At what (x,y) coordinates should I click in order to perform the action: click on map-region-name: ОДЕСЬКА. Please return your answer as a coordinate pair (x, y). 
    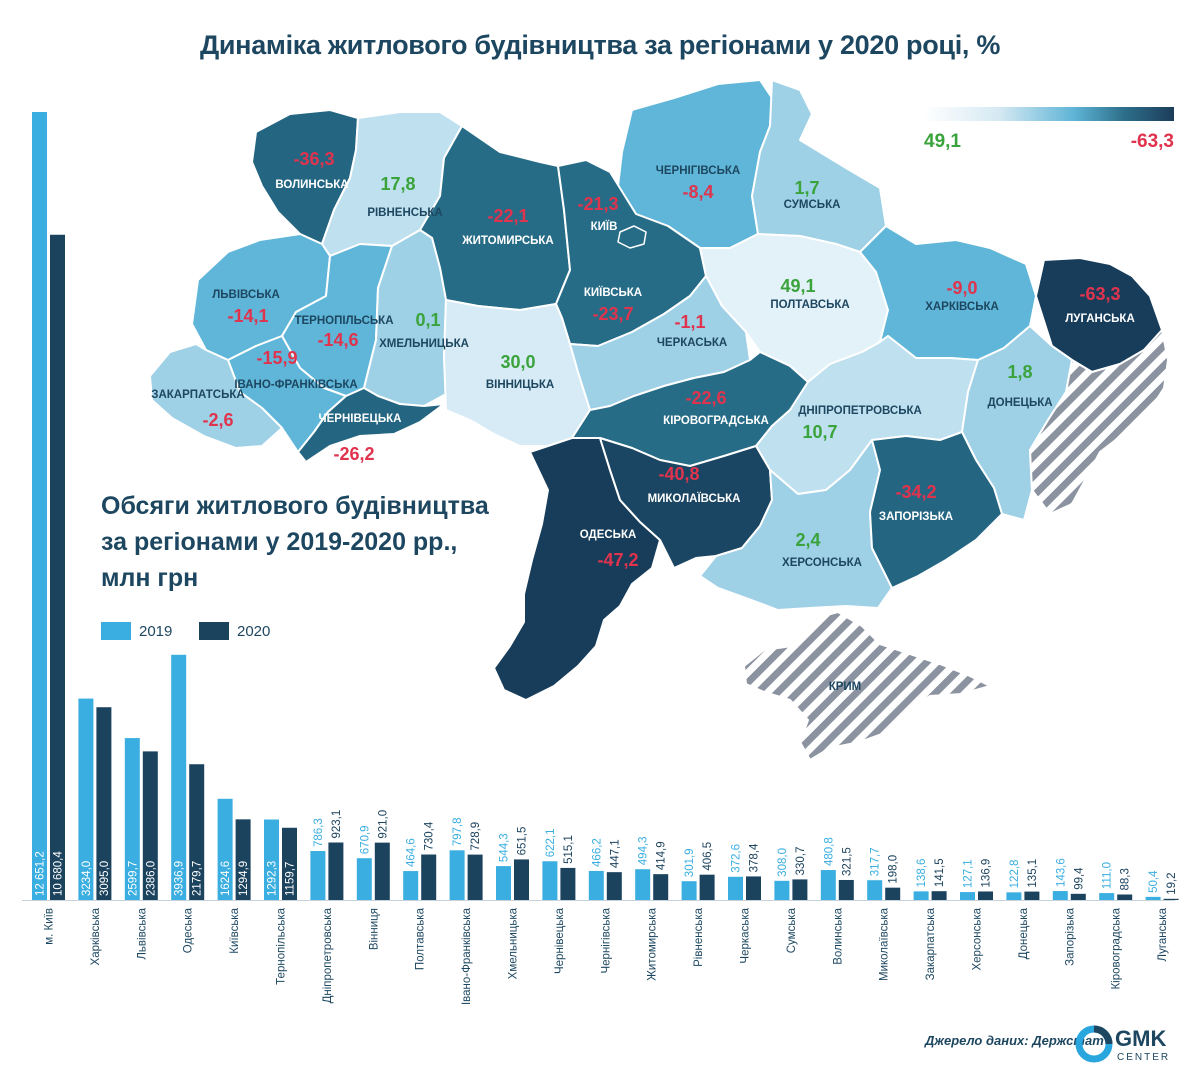
    Looking at the image, I should click on (608, 535).